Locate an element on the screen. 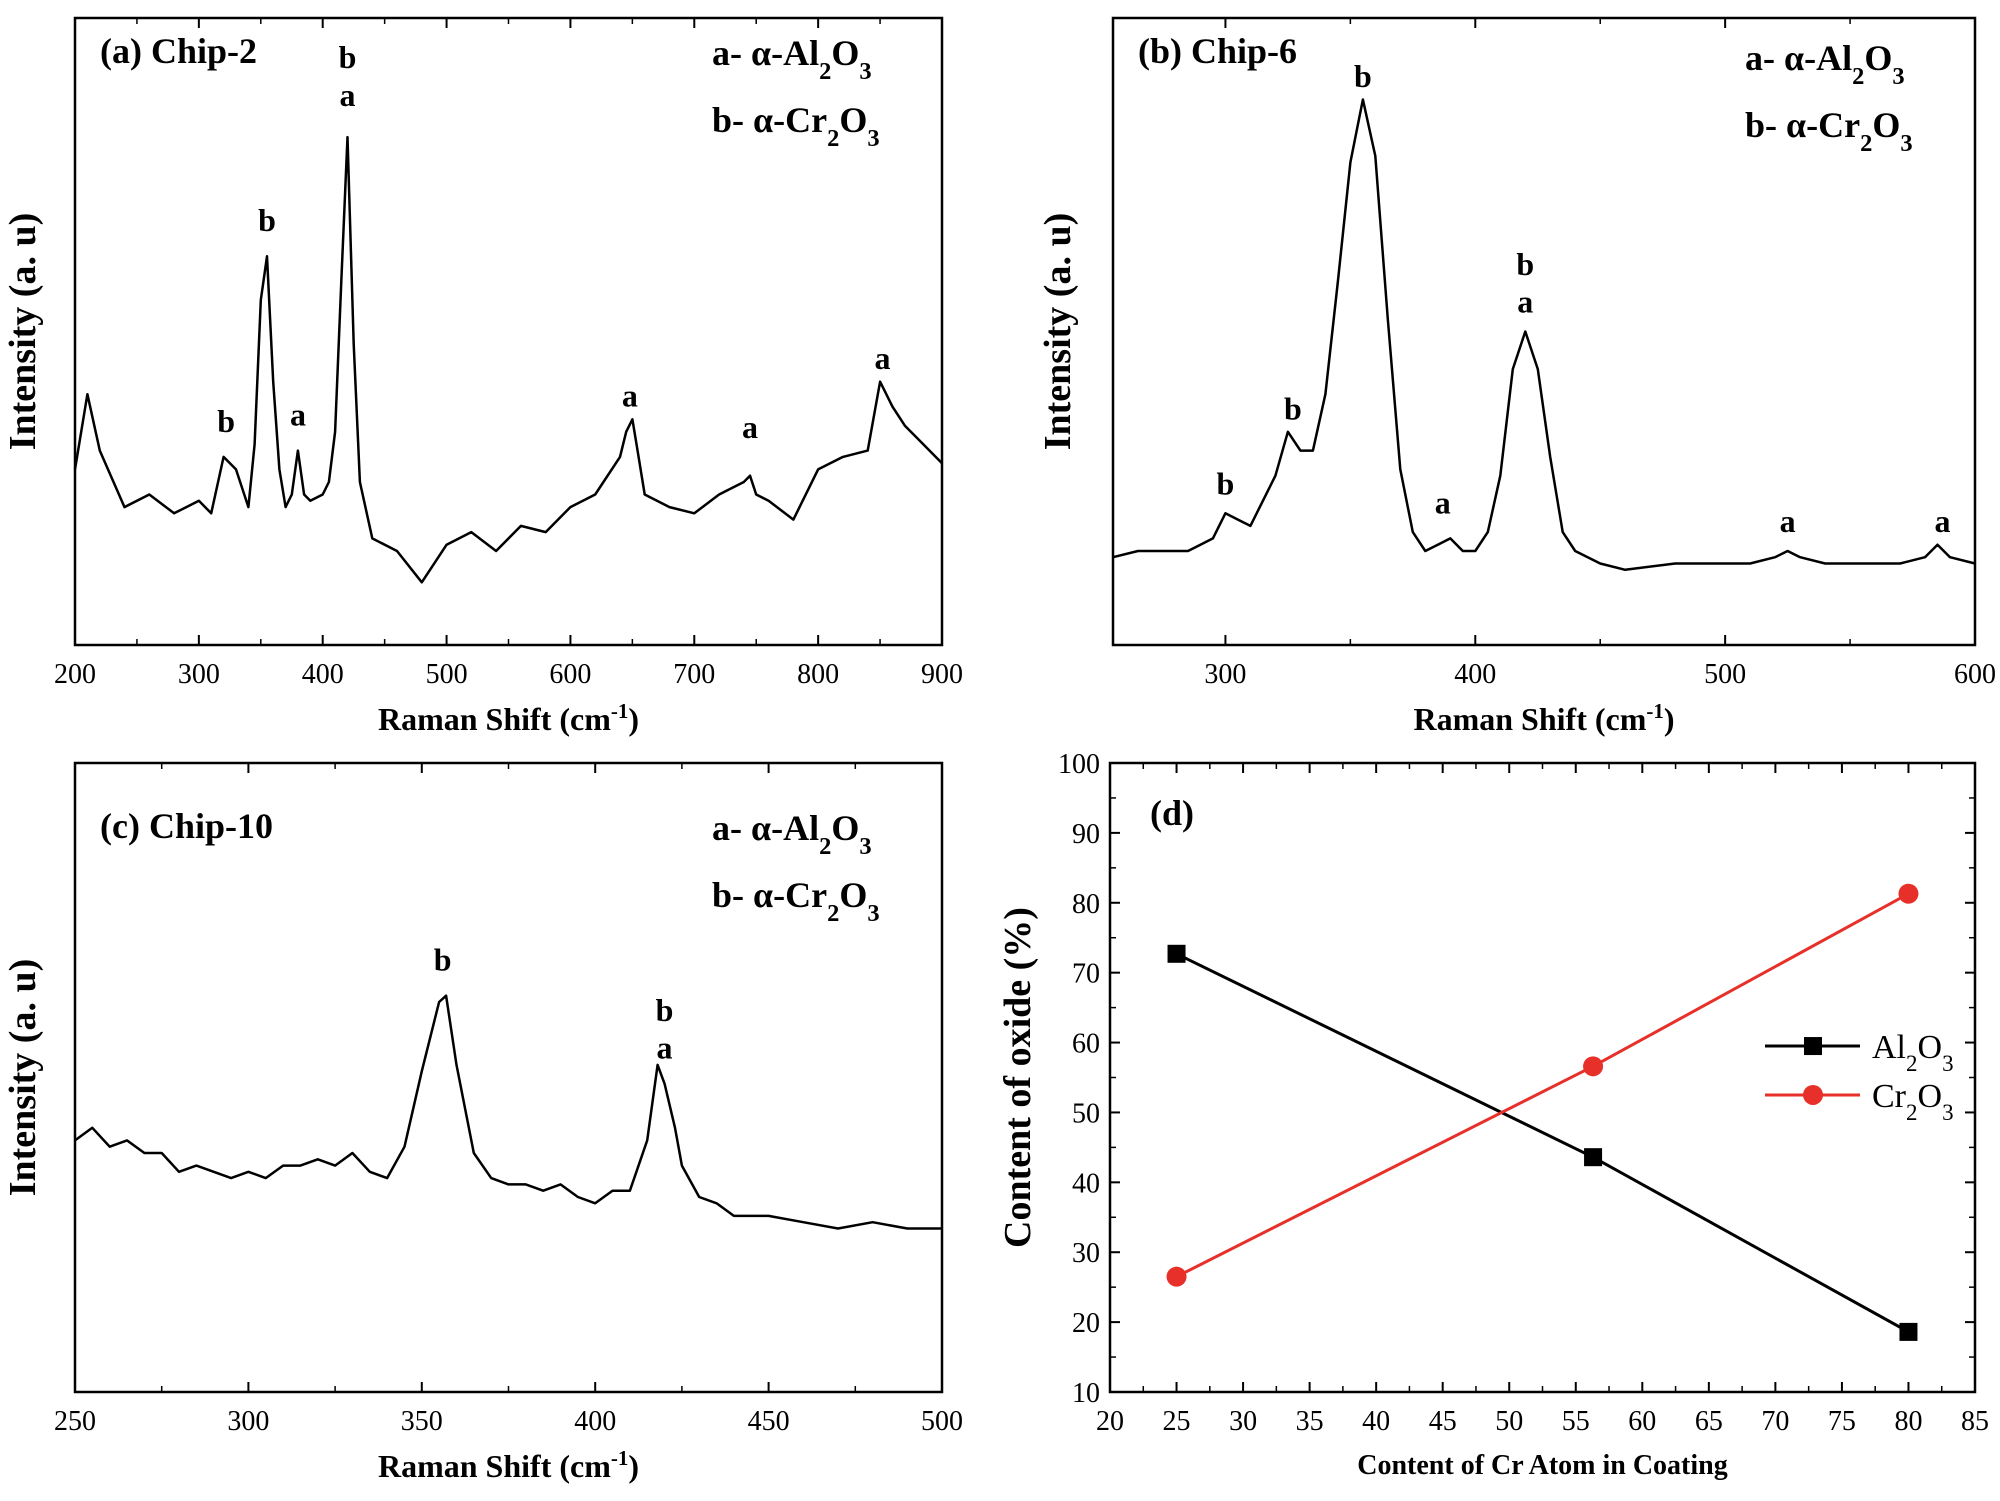 The image size is (2000, 1501). x-tick-label: 55 is located at coordinates (1576, 1421).